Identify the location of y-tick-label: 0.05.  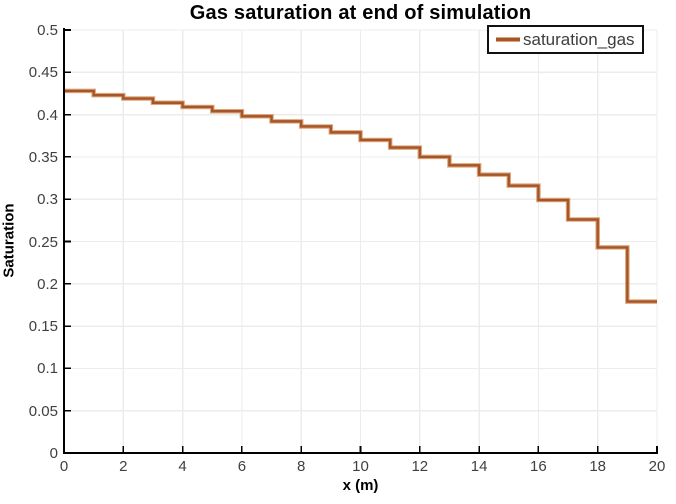
(43, 411).